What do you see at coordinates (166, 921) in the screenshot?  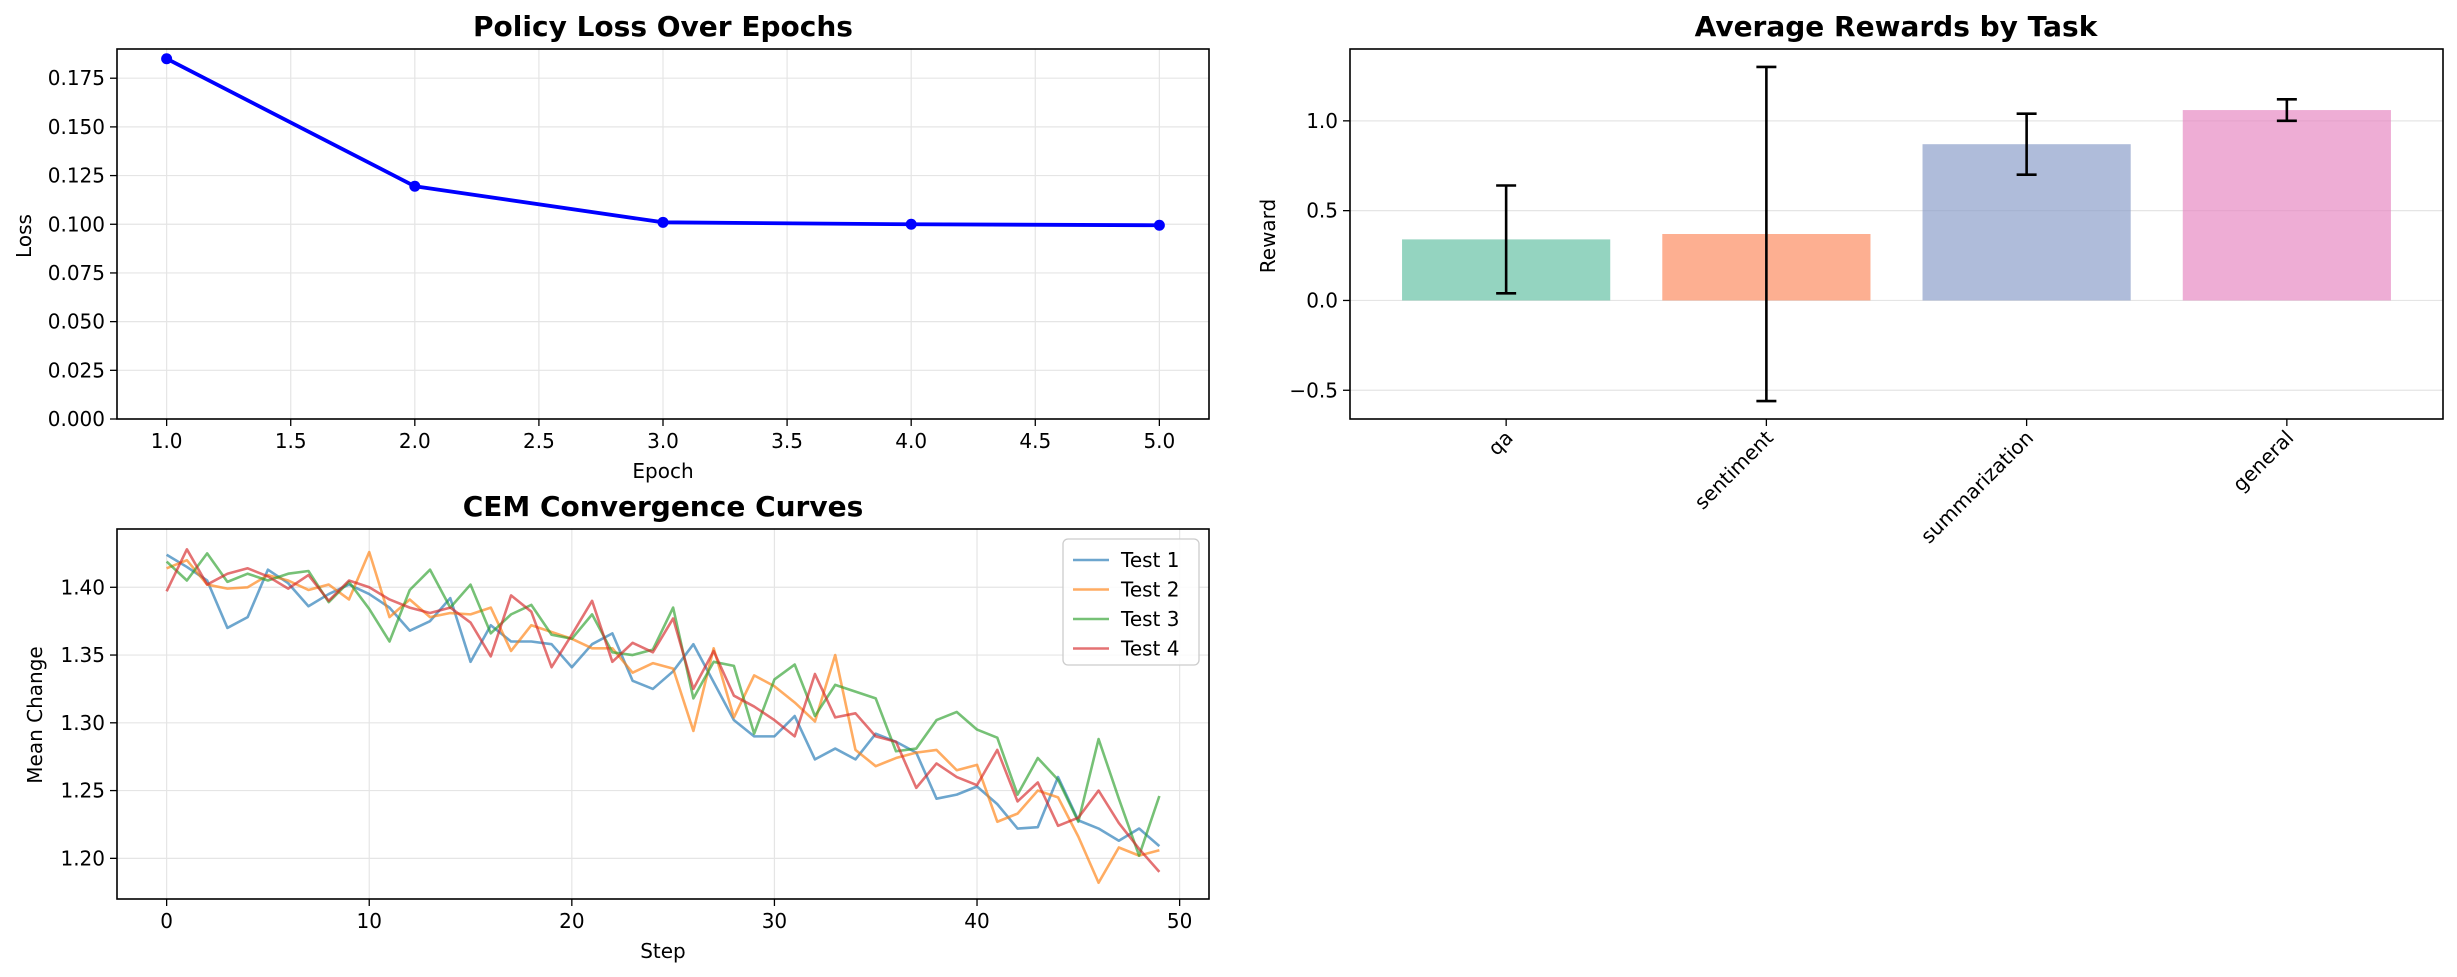 I see `x-tick-label: 0` at bounding box center [166, 921].